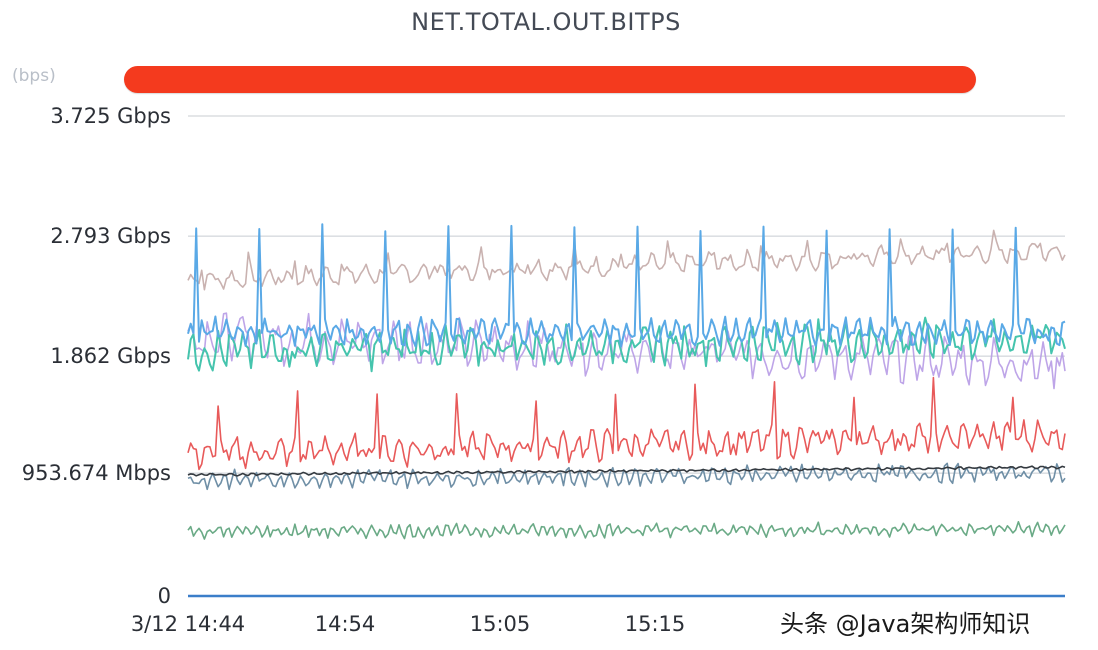  Describe the element at coordinates (96, 473) in the screenshot. I see `y-tick-label: 953.674 Mbps` at that location.